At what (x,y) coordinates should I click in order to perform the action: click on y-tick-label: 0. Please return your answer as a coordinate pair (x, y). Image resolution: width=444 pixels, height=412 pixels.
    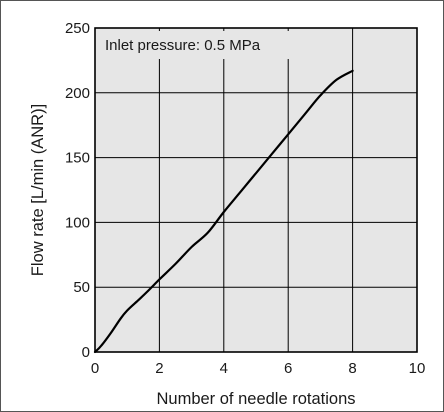
    Looking at the image, I should click on (86, 352).